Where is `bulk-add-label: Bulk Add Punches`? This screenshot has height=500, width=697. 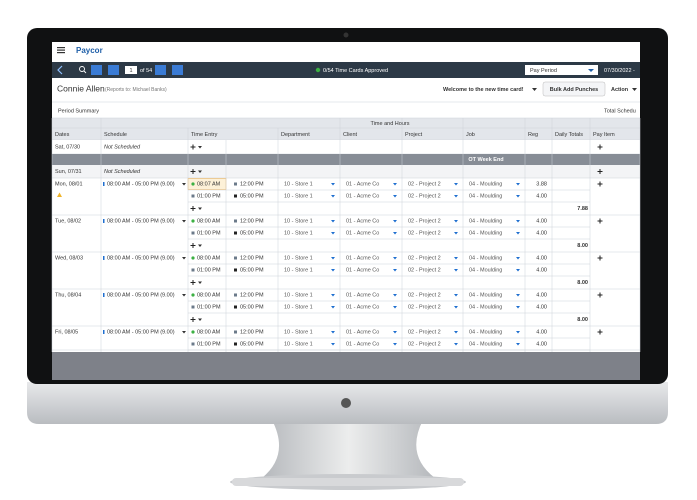 bulk-add-label: Bulk Add Punches is located at coordinates (574, 90).